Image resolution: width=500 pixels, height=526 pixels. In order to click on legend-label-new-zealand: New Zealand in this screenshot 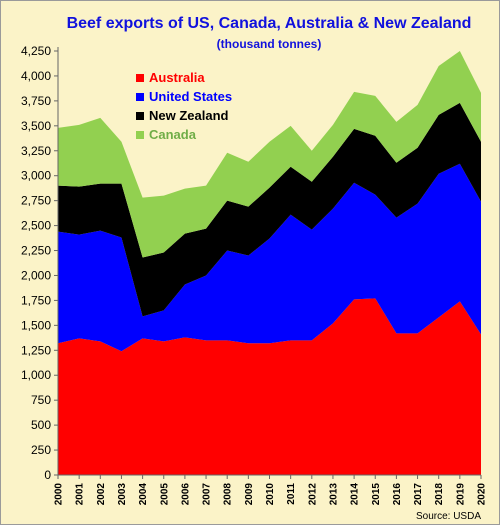, I will do `click(189, 115)`.